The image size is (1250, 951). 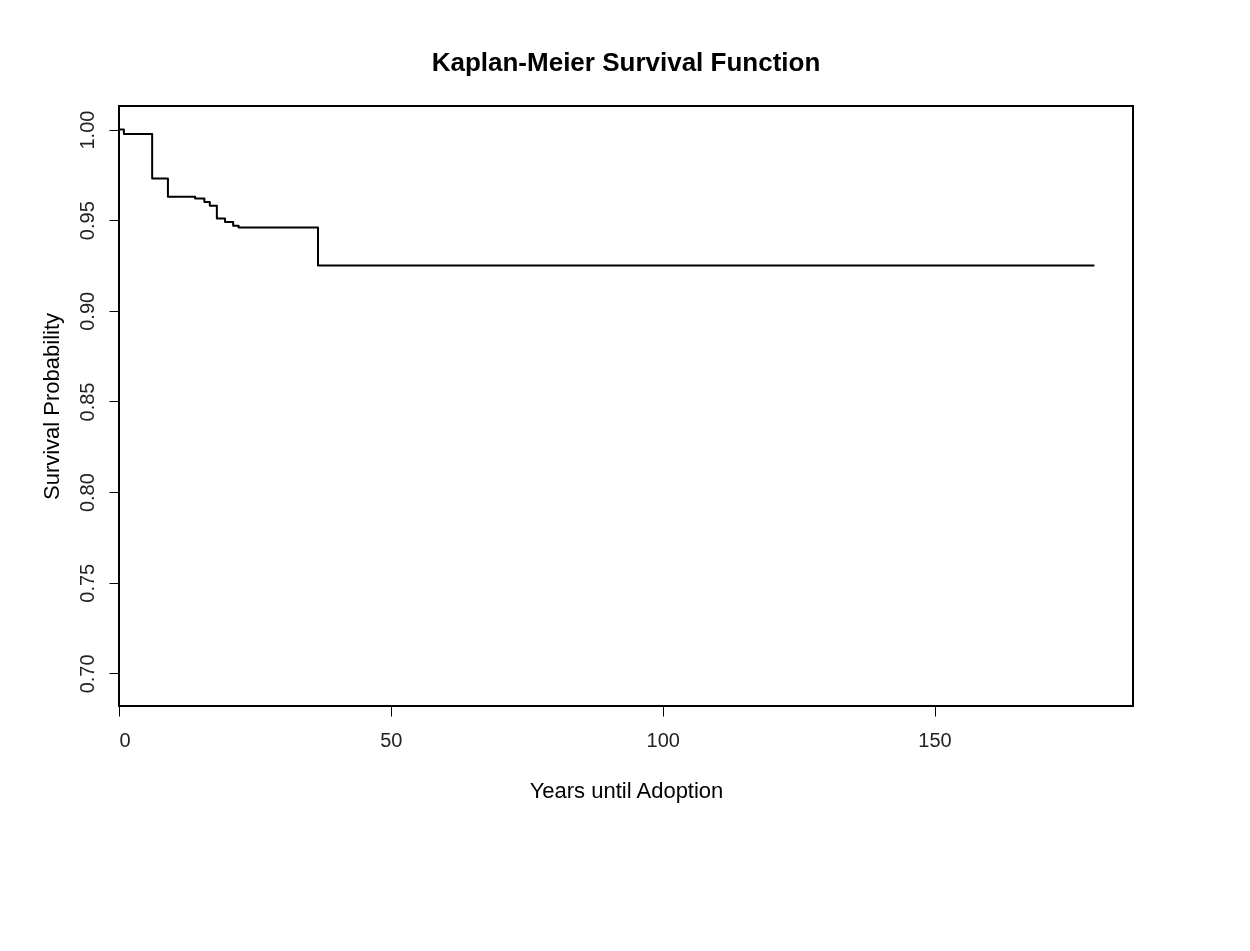 I want to click on y-tick-label: 0.95, so click(x=86, y=221).